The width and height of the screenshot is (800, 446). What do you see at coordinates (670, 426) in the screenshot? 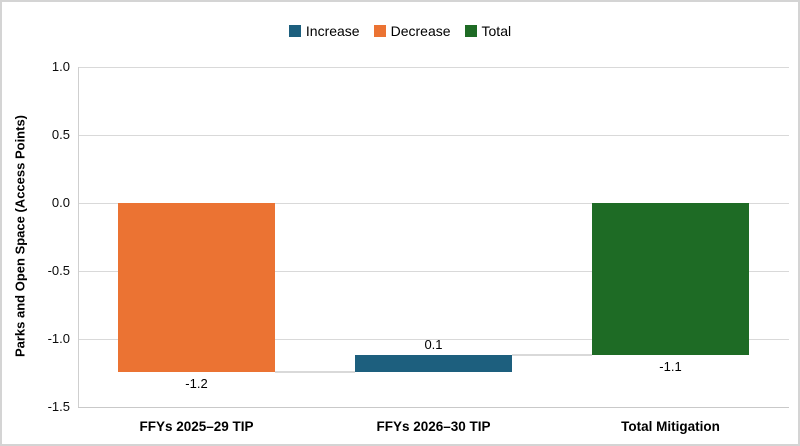
I see `x-category-label: Total Mitigation` at bounding box center [670, 426].